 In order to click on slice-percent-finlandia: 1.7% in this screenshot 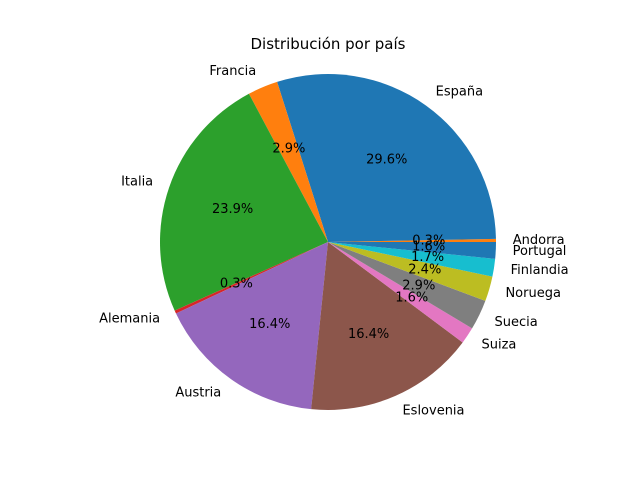, I will do `click(427, 257)`.